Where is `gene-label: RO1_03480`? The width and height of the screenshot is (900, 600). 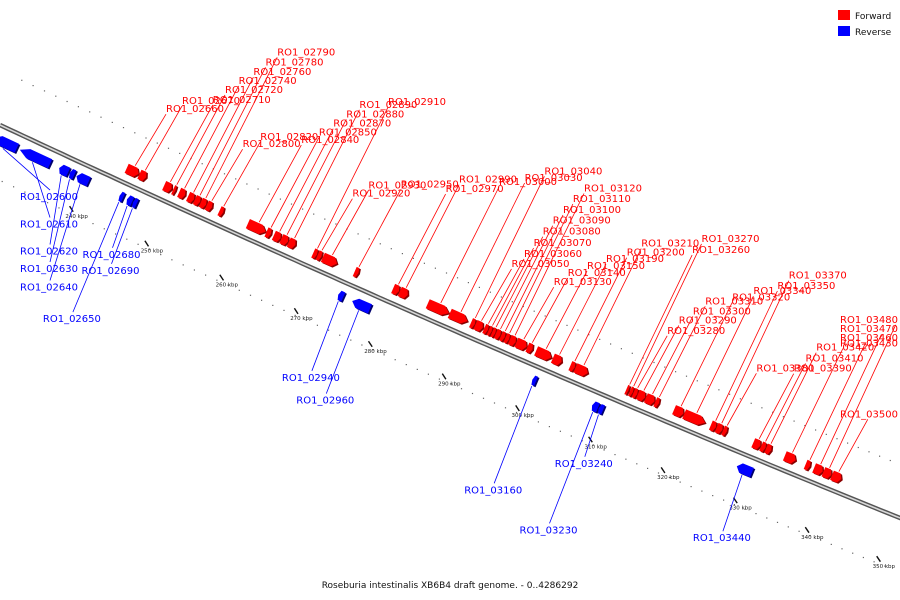
gene-label: RO1_03480 is located at coordinates (869, 320).